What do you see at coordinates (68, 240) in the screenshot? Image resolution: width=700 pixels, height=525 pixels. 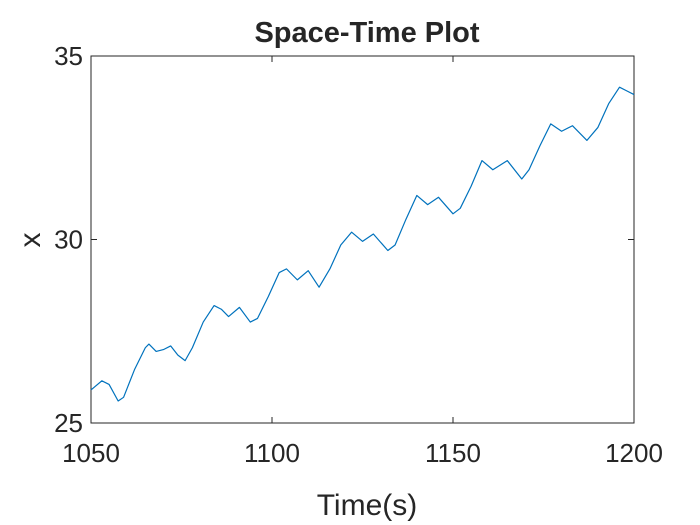 I see `y-tick-label: 30` at bounding box center [68, 240].